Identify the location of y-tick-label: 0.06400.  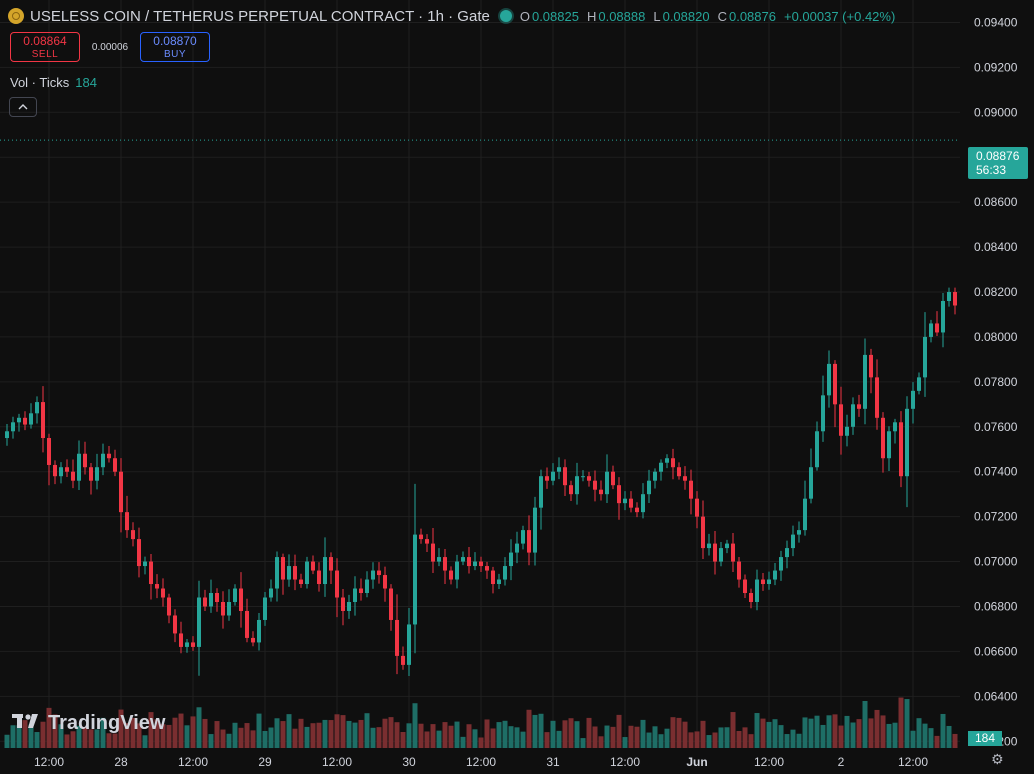
(996, 696).